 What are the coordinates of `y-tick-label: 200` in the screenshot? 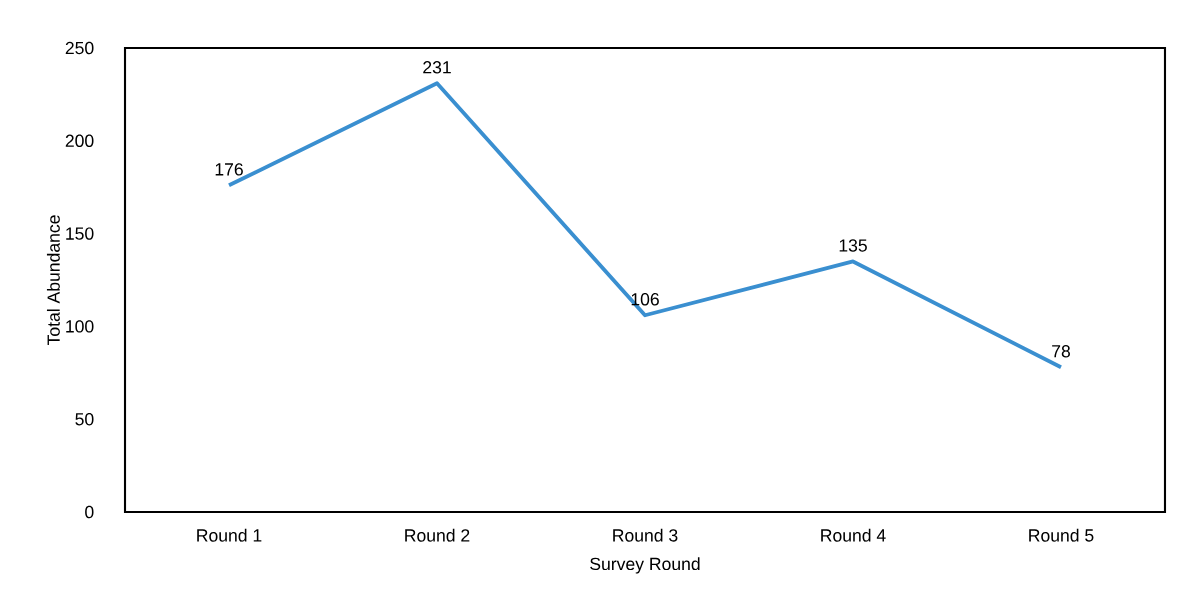 It's located at (79, 141).